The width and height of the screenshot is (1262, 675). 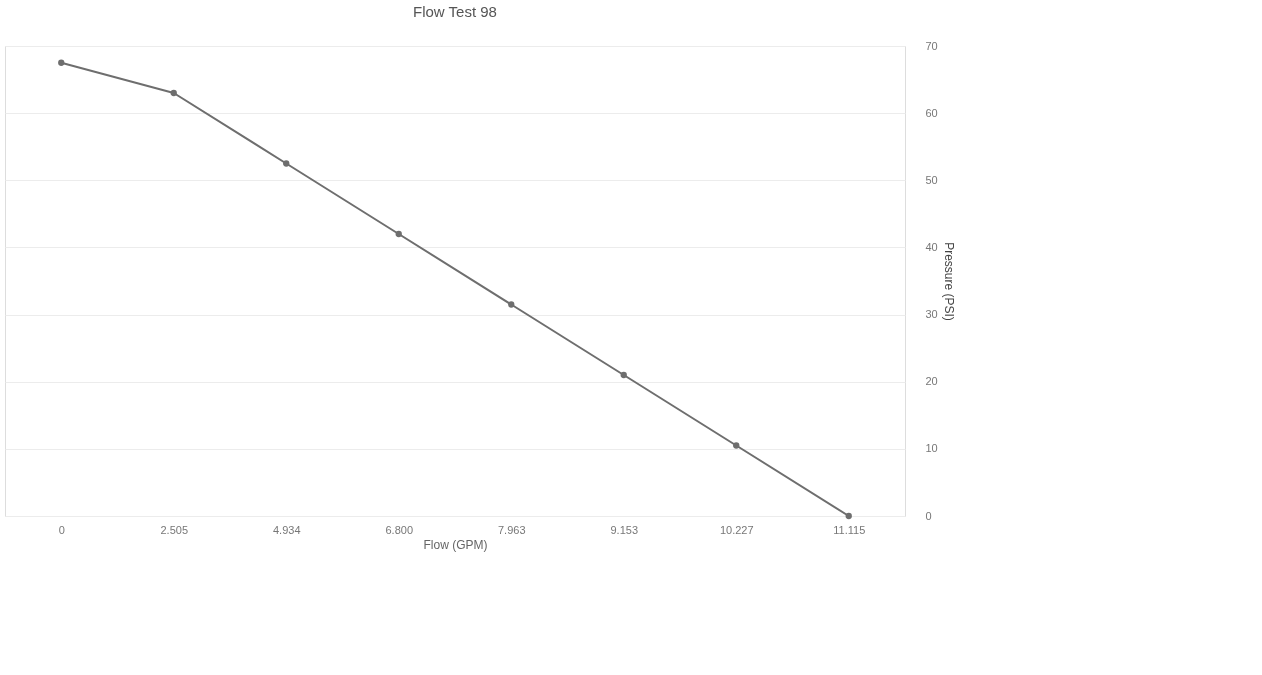 What do you see at coordinates (455, 544) in the screenshot?
I see `x-axis-title: Flow (GPM)` at bounding box center [455, 544].